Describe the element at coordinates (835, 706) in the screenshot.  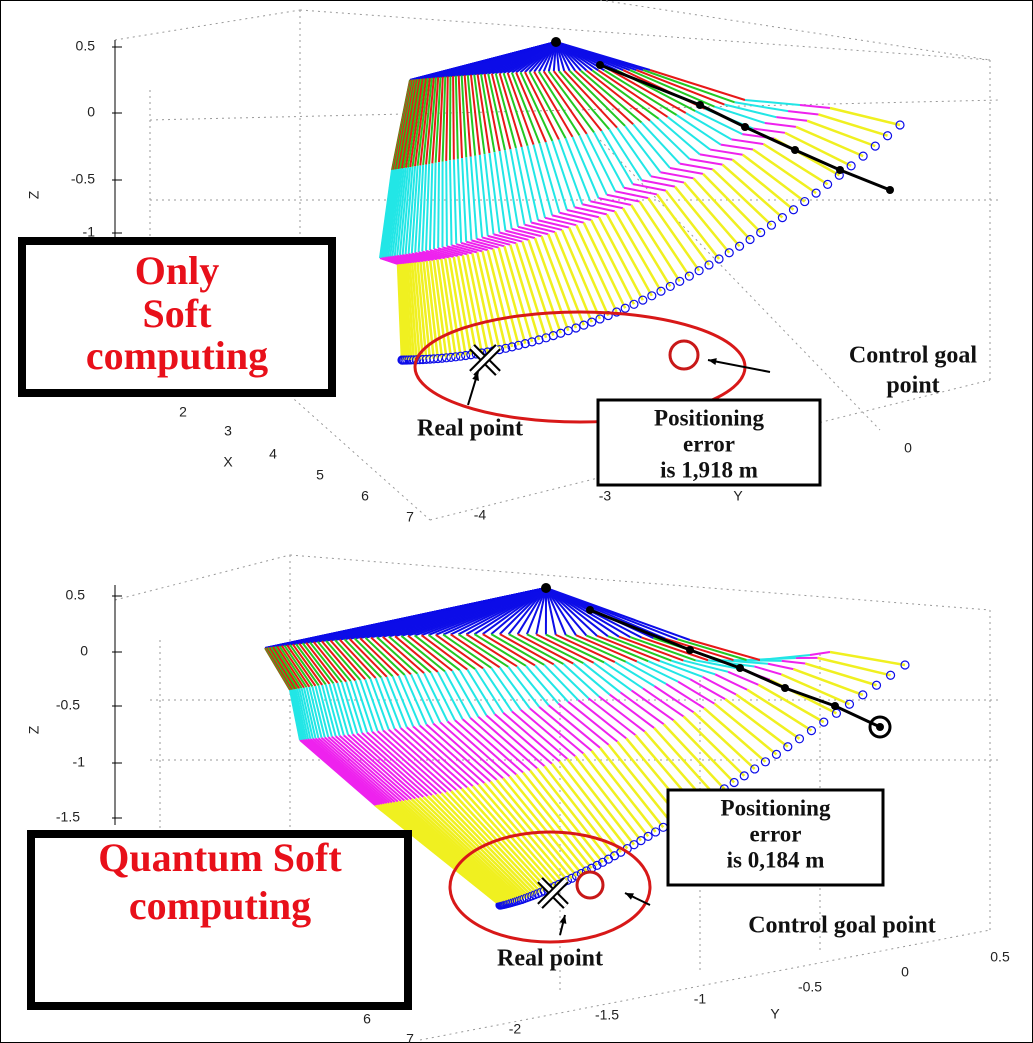
I see `trajectory-point` at that location.